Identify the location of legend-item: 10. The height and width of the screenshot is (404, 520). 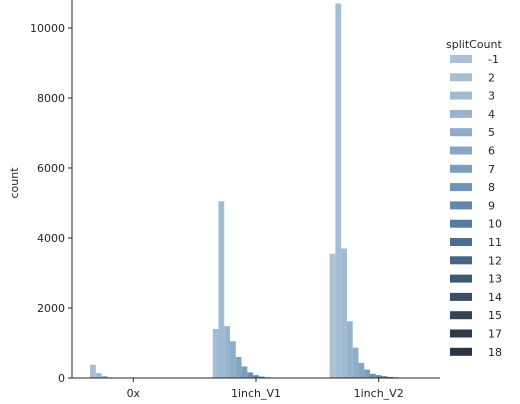
(476, 224).